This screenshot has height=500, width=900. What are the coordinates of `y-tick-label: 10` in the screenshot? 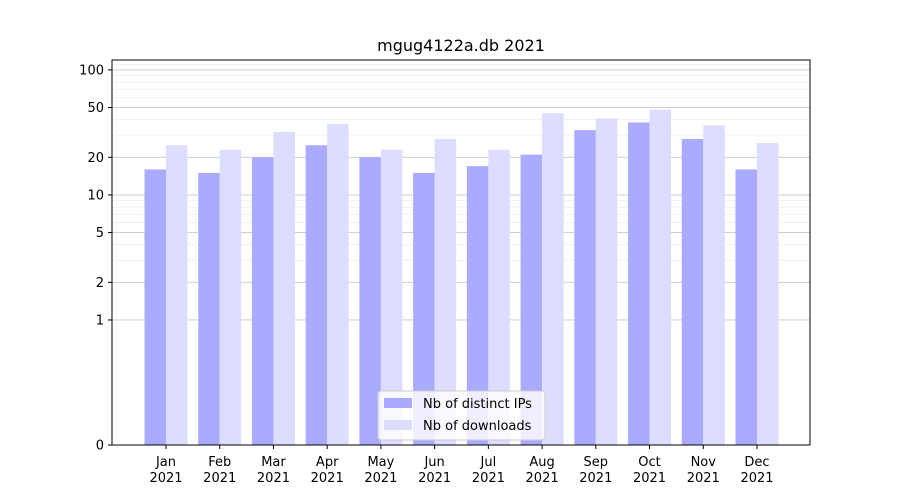 It's located at (95, 195).